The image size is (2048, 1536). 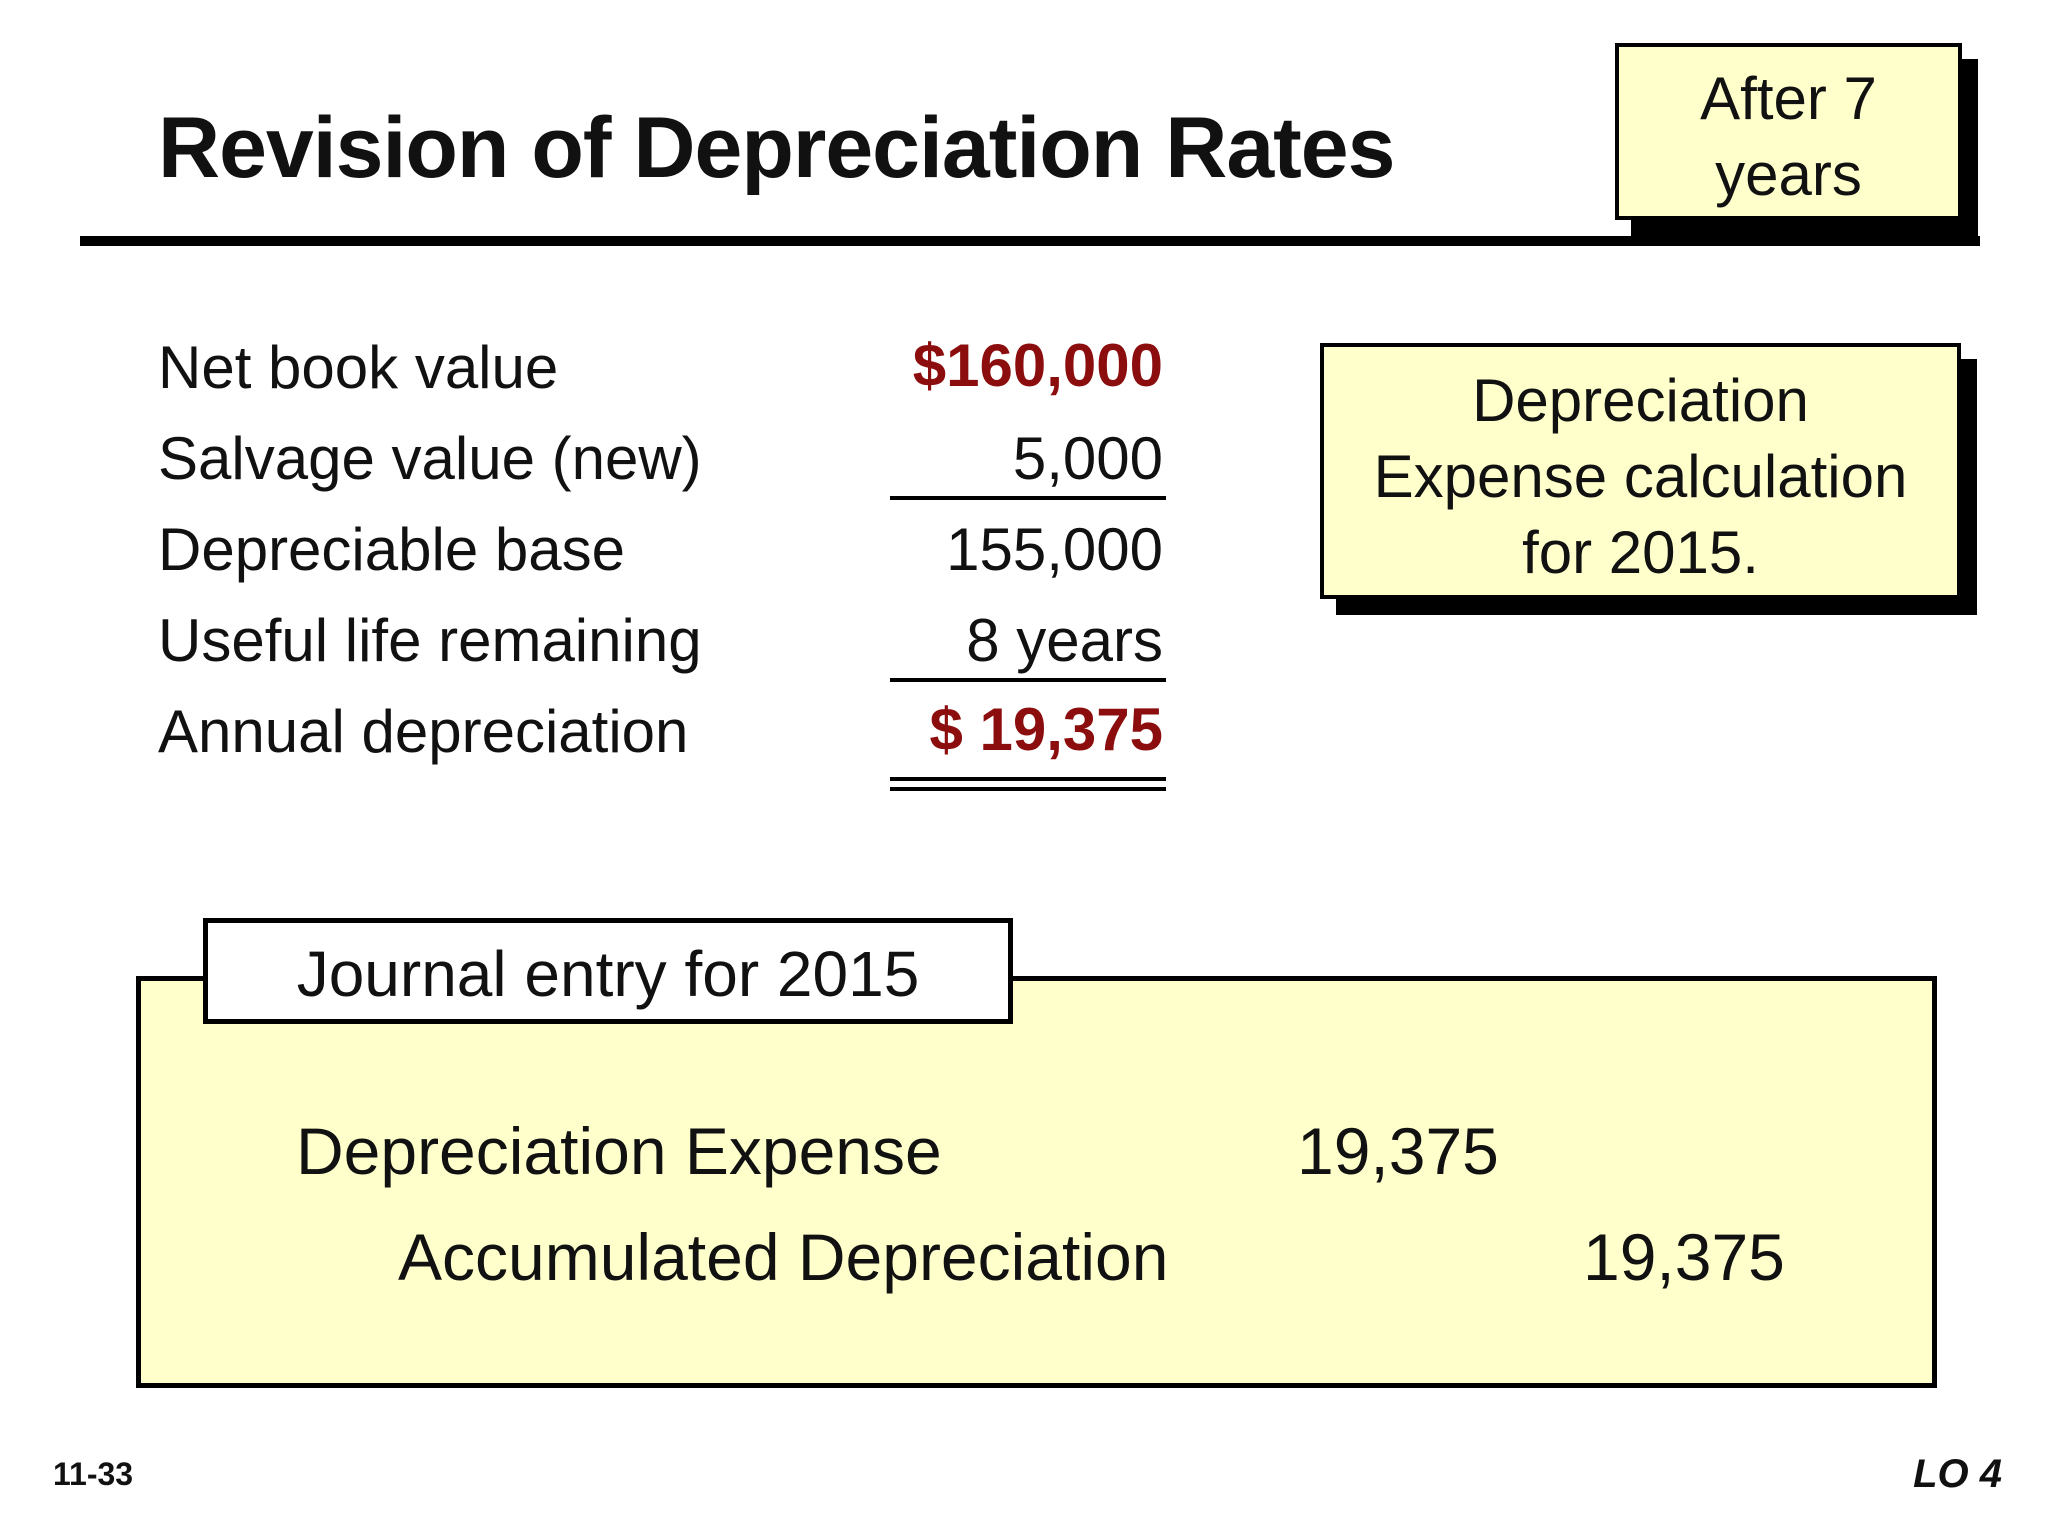 What do you see at coordinates (1087, 458) in the screenshot?
I see `salvage-value-amount: 5,000` at bounding box center [1087, 458].